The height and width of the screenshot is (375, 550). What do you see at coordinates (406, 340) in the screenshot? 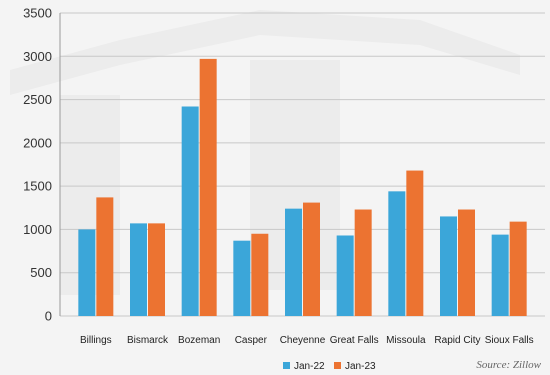
I see `x-tick-label: Missoula` at bounding box center [406, 340].